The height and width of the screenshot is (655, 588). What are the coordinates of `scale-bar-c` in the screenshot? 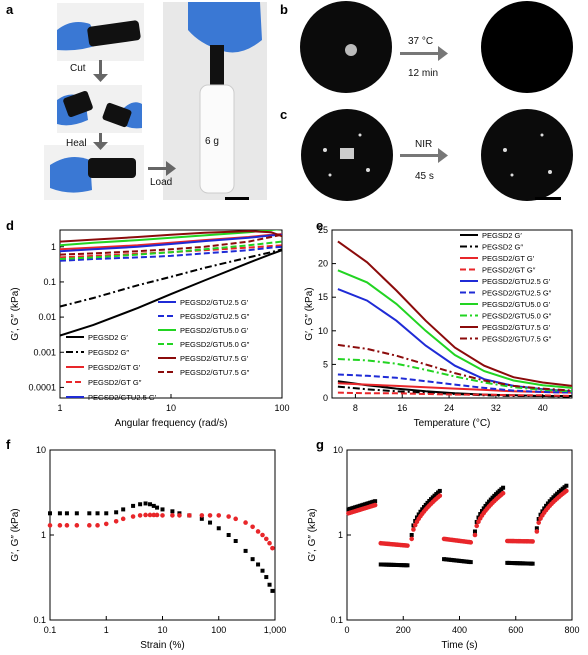 It's located at (548, 198).